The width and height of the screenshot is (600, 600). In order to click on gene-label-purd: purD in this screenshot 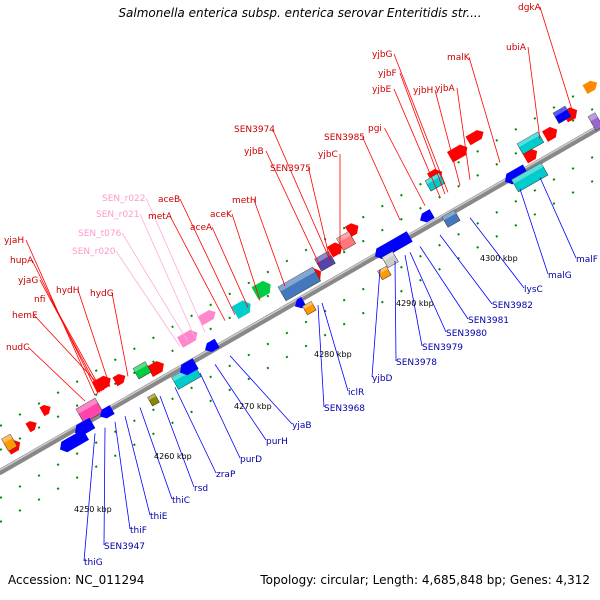, I will do `click(251, 460)`.